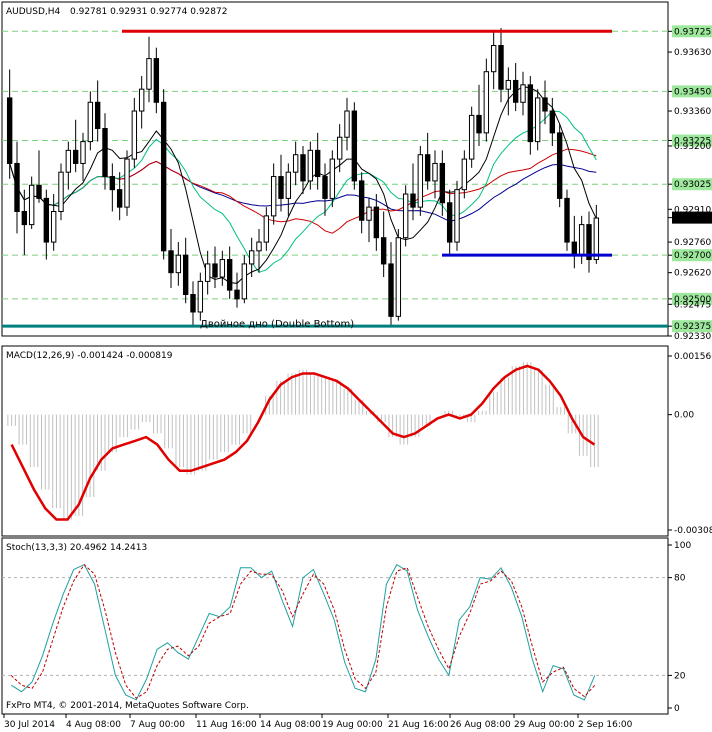  I want to click on price-tick-label: 0.92500, so click(692, 300).